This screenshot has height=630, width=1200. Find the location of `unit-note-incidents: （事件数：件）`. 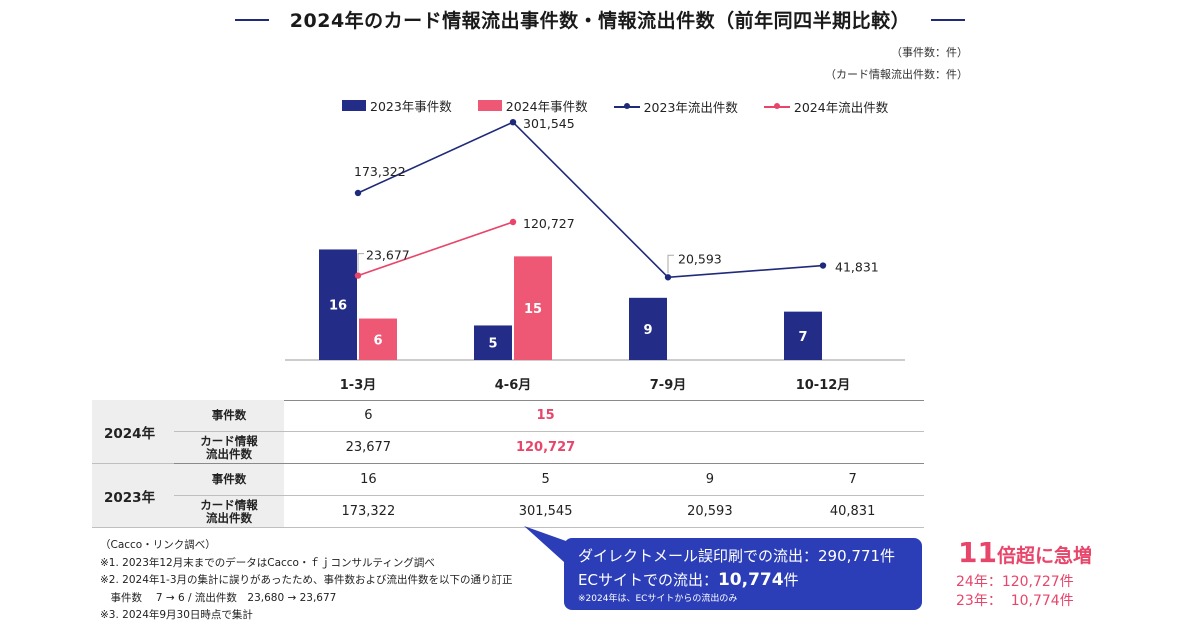

unit-note-incidents: （事件数：件） is located at coordinates (929, 52).